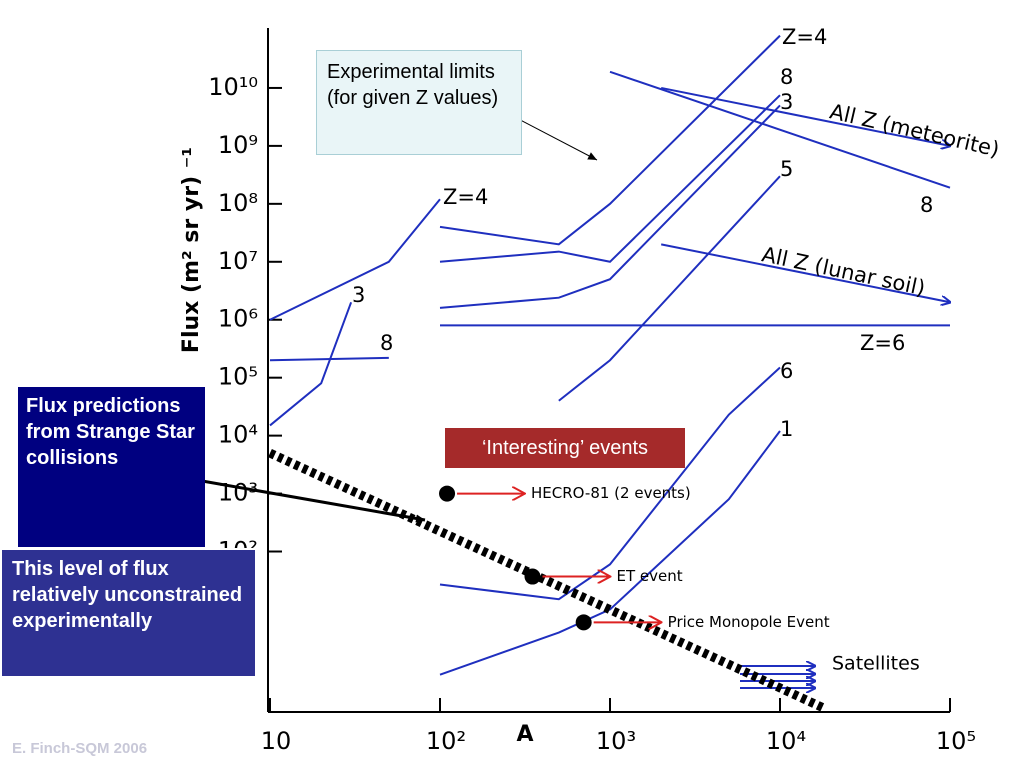 The width and height of the screenshot is (1024, 768). Describe the element at coordinates (238, 377) in the screenshot. I see `y-tick-label: 10⁵` at that location.